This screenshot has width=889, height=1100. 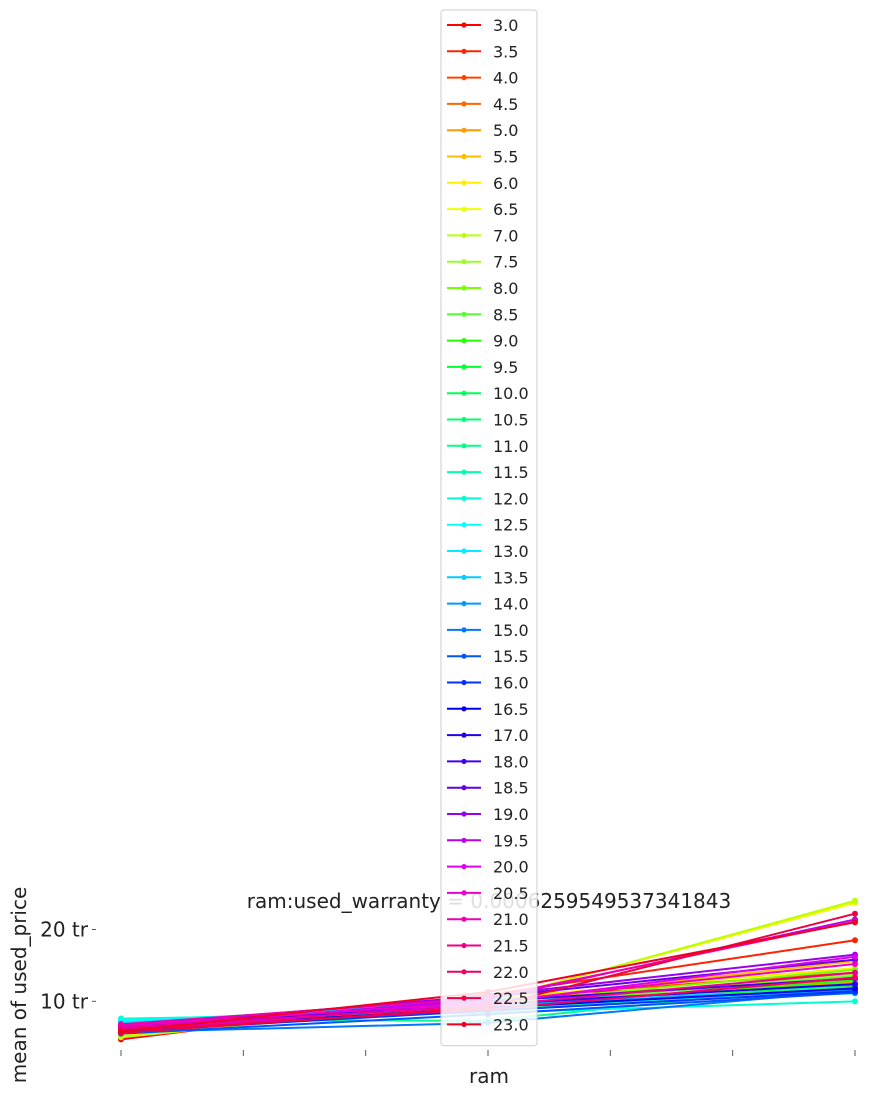 What do you see at coordinates (854, 913) in the screenshot?
I see `data-point-22.5-2` at bounding box center [854, 913].